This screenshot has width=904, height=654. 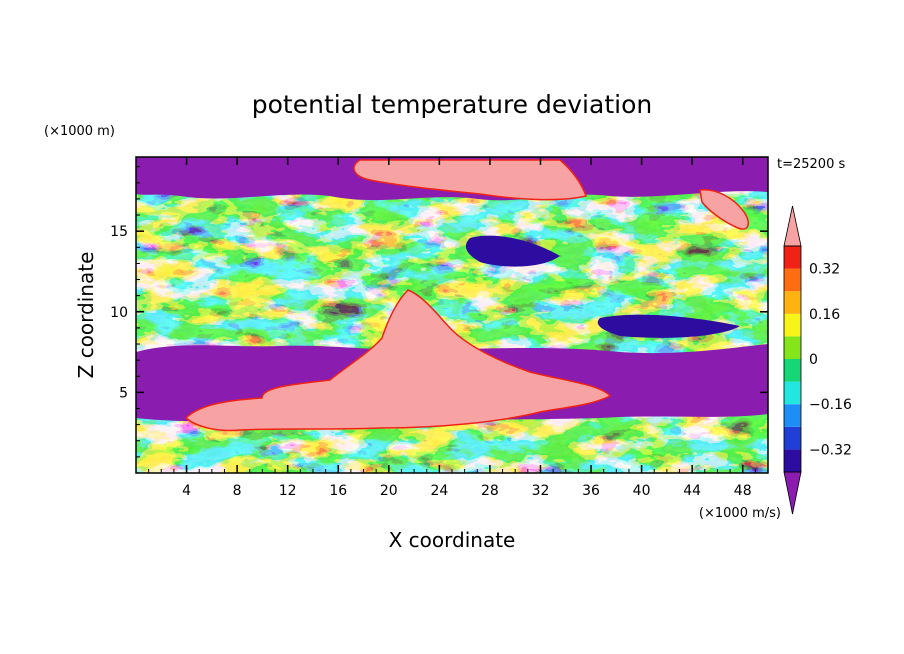 I want to click on upper-warm-patch, so click(x=470, y=180).